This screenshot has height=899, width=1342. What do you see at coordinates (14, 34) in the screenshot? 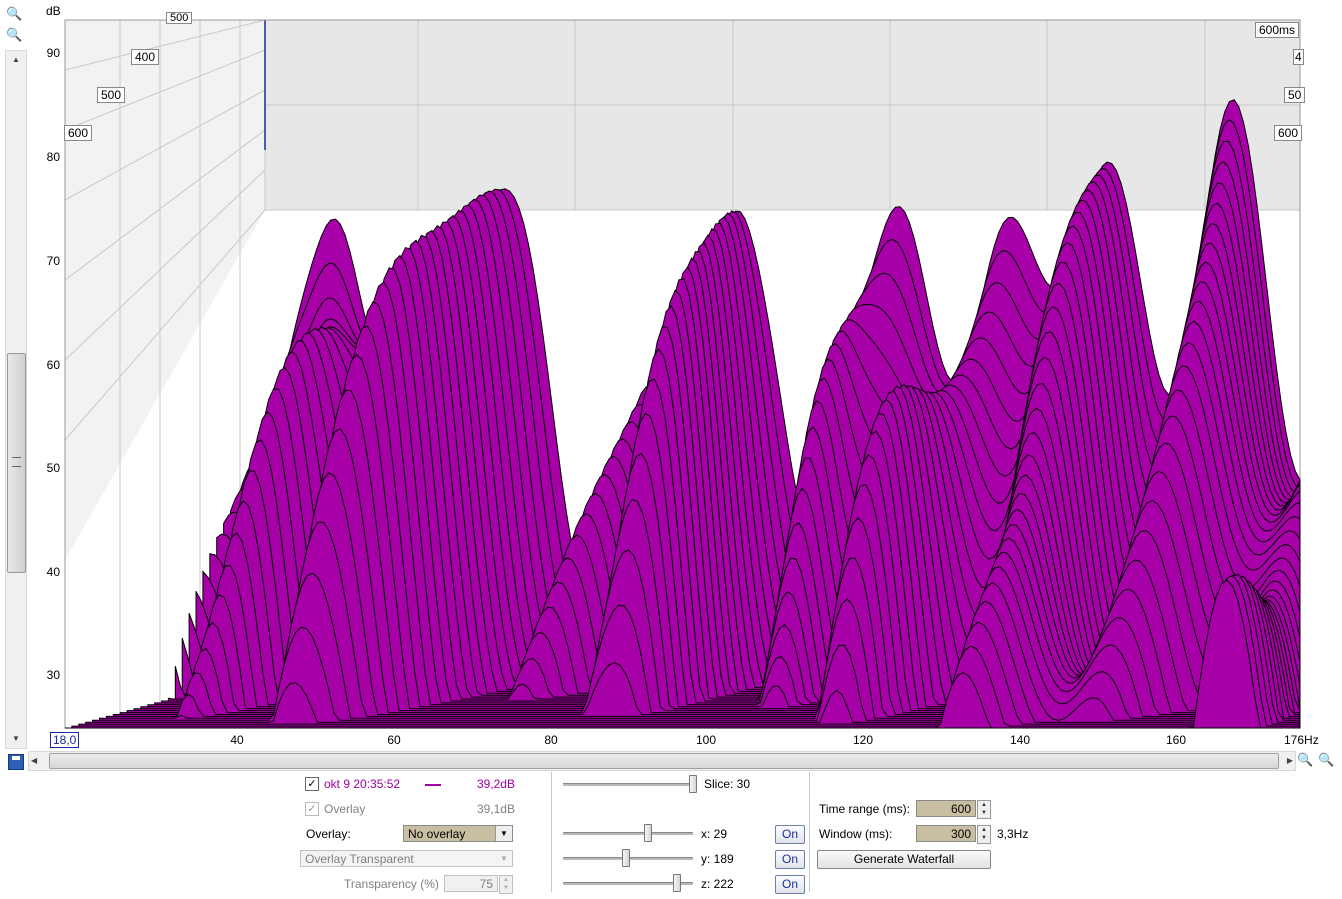
I see `zoom-out-vertical-icon: 🔍` at bounding box center [14, 34].